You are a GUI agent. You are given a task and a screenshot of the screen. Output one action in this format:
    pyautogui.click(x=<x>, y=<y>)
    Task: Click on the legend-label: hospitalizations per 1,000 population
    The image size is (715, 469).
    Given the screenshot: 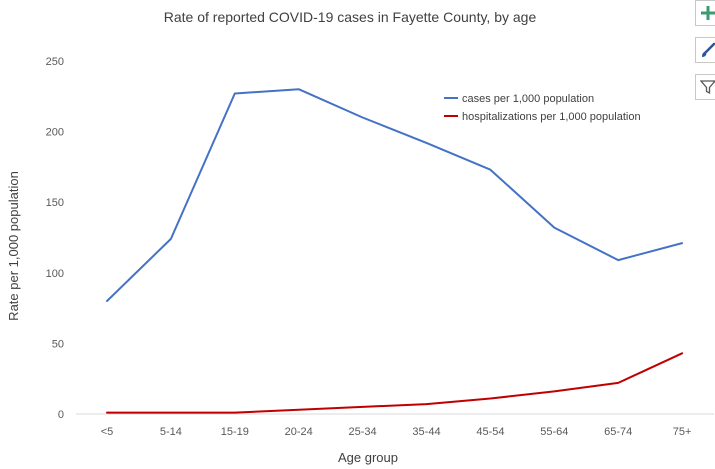 What is the action you would take?
    pyautogui.click(x=551, y=117)
    